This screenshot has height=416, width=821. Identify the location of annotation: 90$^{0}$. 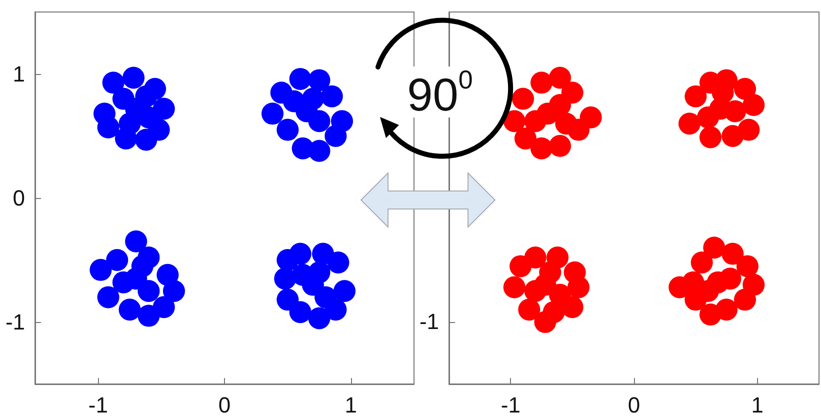
(440, 92).